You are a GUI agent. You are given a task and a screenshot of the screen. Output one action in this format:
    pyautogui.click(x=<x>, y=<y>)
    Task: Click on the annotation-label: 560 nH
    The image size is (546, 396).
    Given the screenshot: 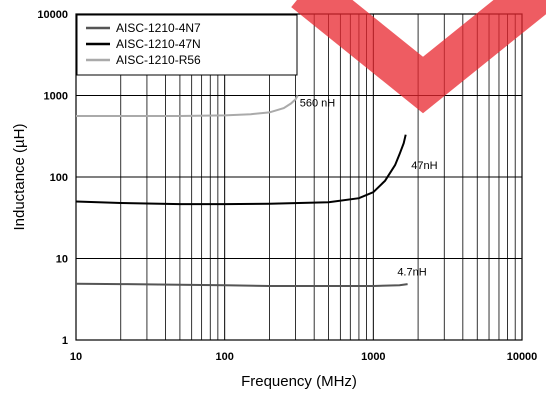 What is the action you would take?
    pyautogui.click(x=318, y=104)
    